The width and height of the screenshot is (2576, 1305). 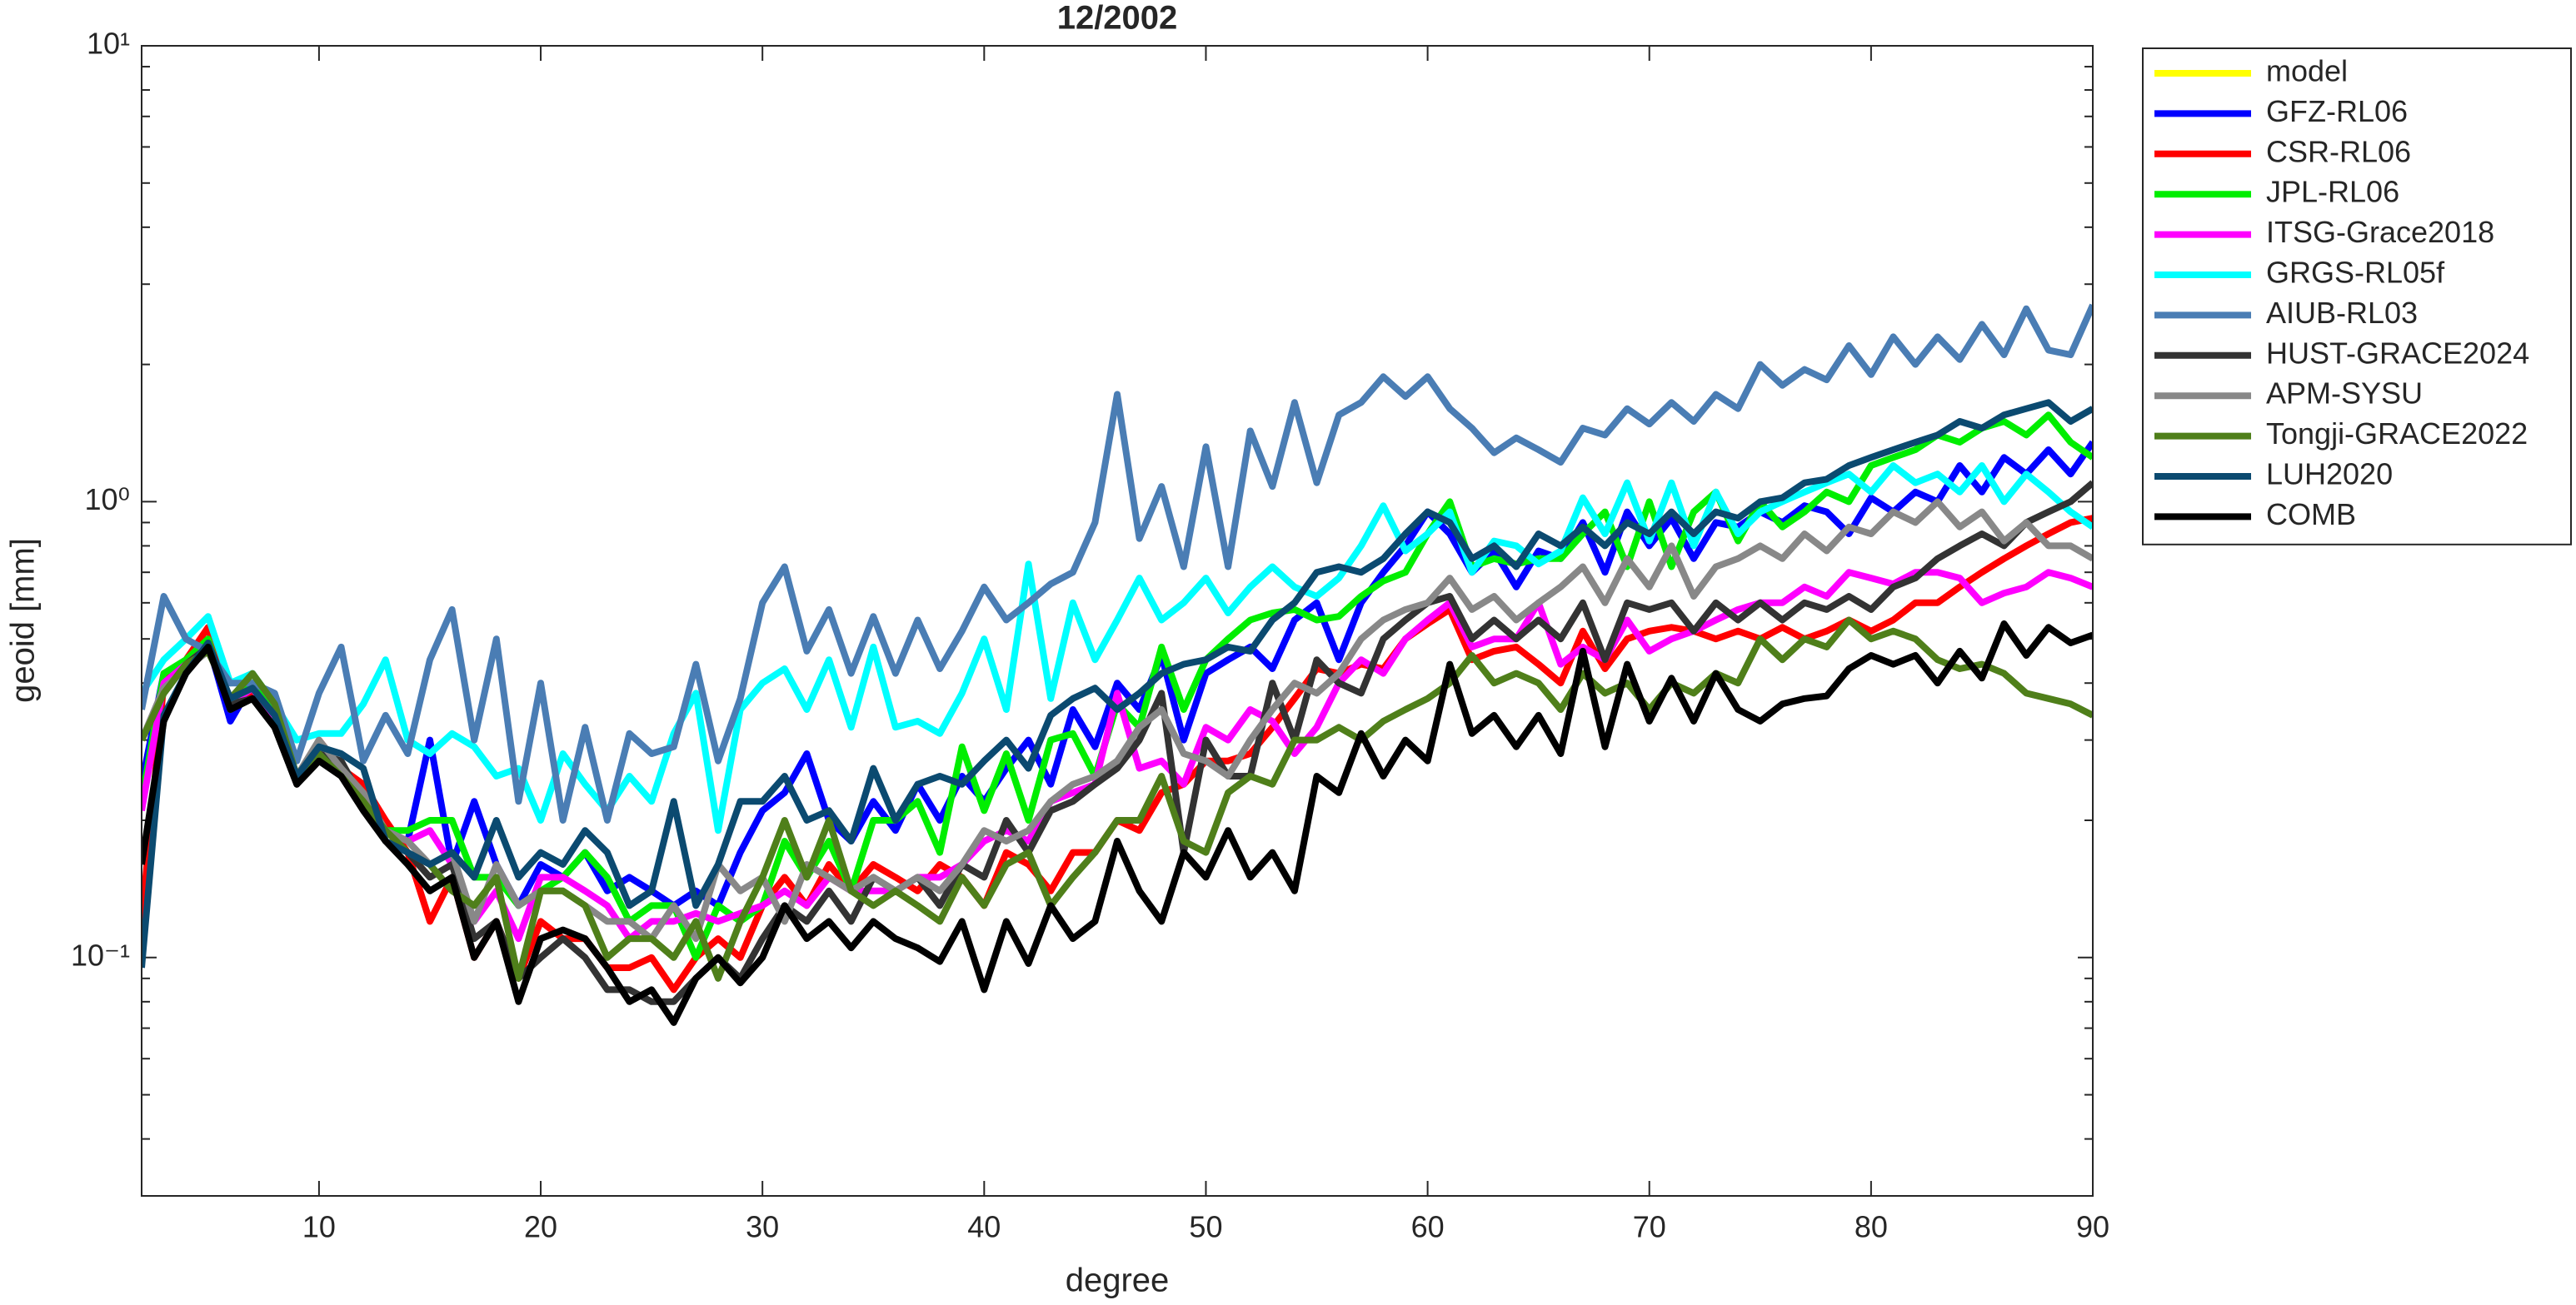 I want to click on y-axis-label: geoid [mm], so click(x=23, y=620).